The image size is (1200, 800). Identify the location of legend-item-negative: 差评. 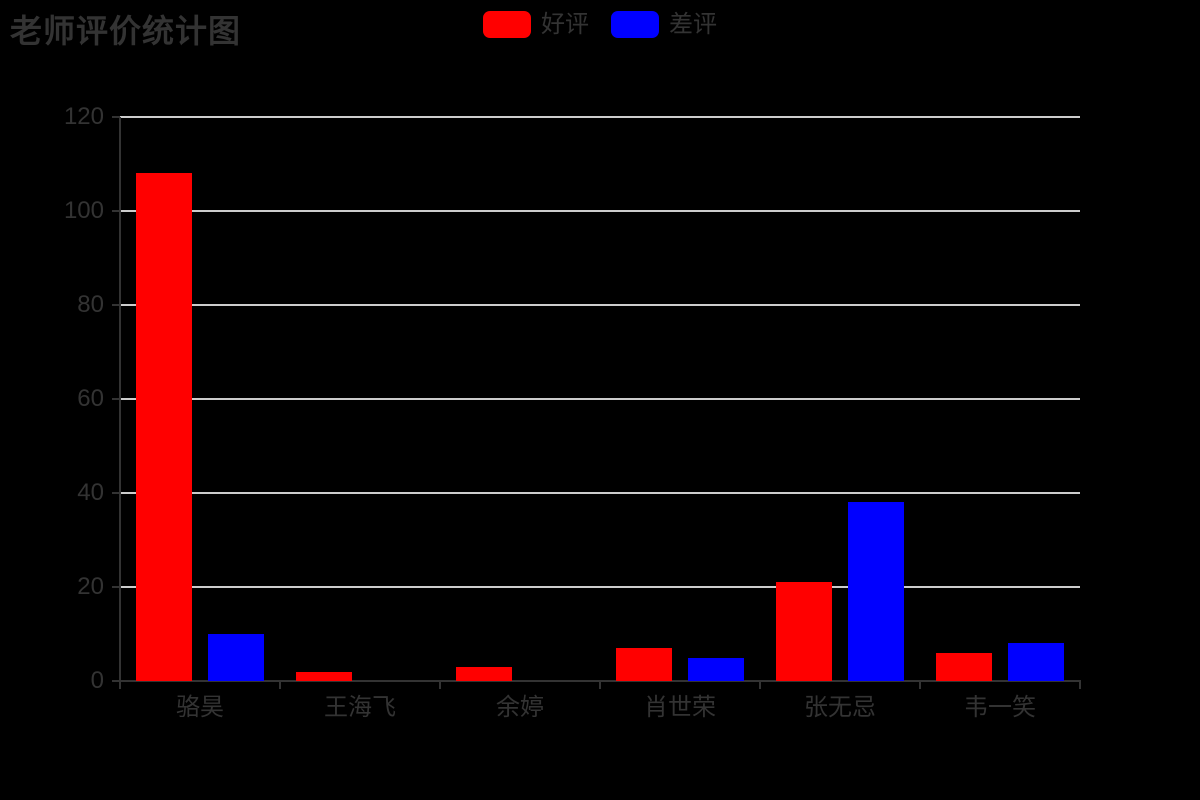
(664, 24).